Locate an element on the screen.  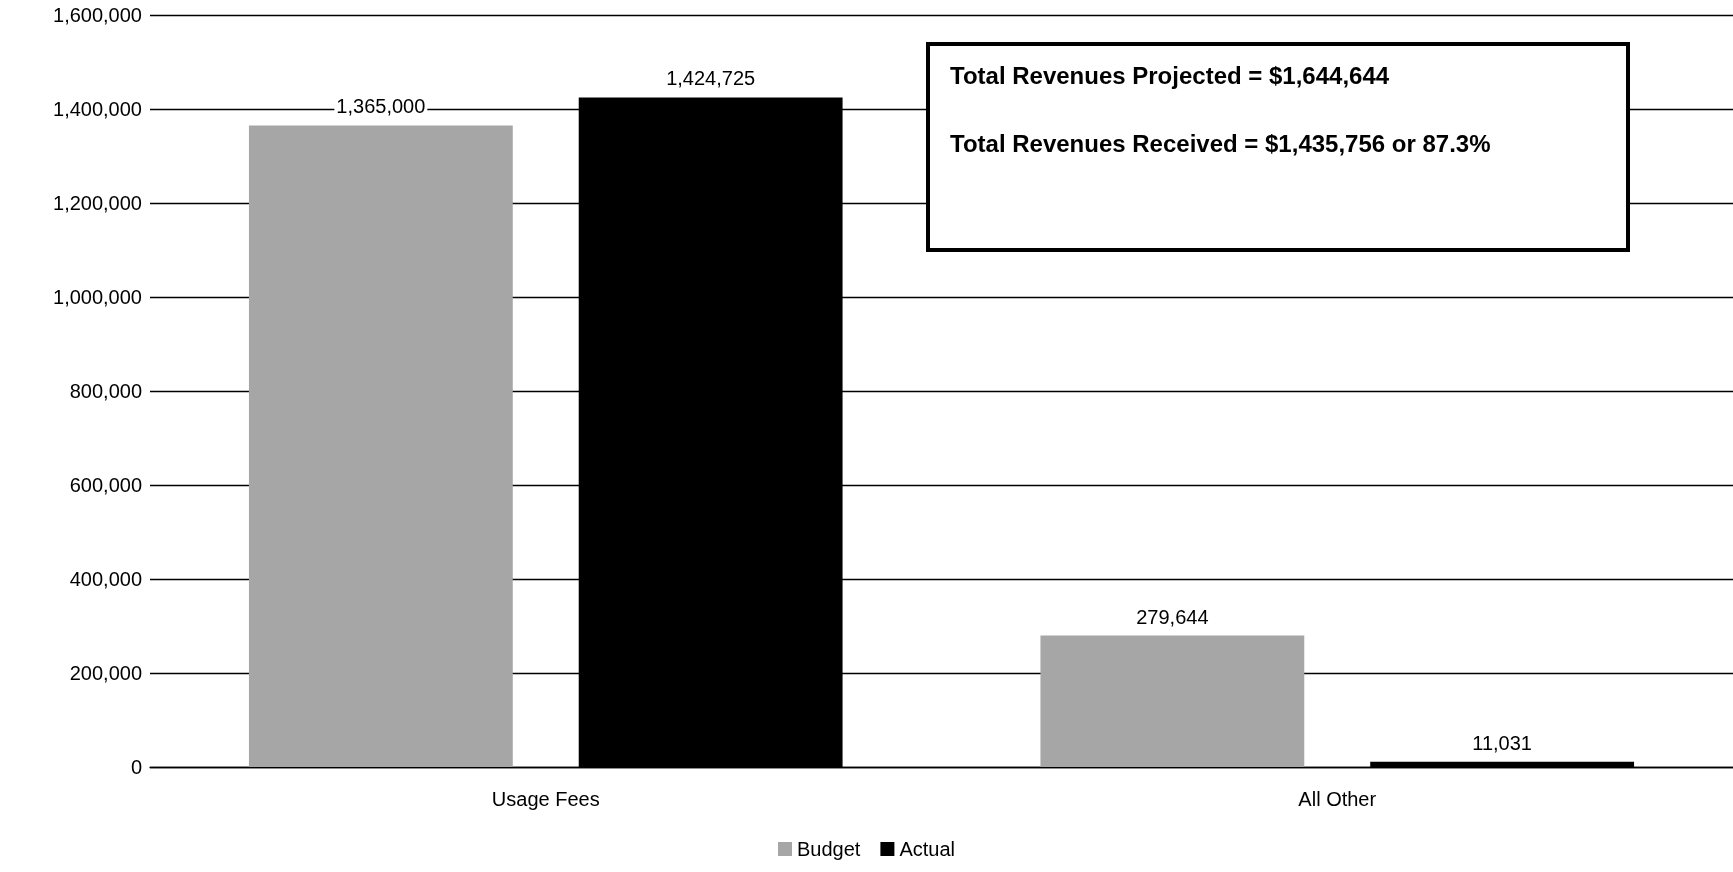
y-tick-label: 600,000 is located at coordinates (105, 485).